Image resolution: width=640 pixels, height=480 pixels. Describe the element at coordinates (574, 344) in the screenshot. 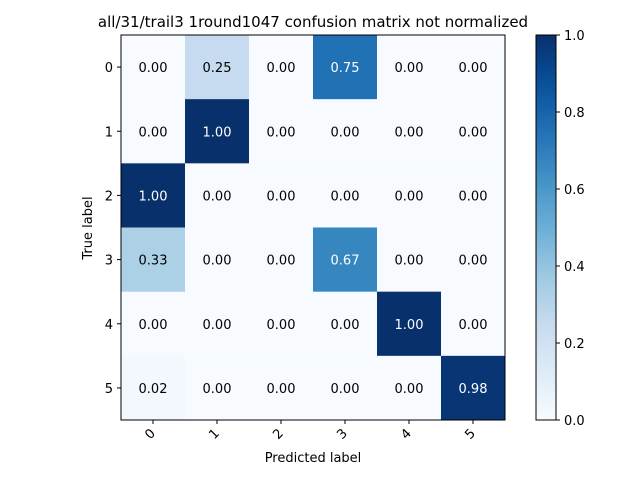

I see `colorbar-tick-label: 0.2` at that location.